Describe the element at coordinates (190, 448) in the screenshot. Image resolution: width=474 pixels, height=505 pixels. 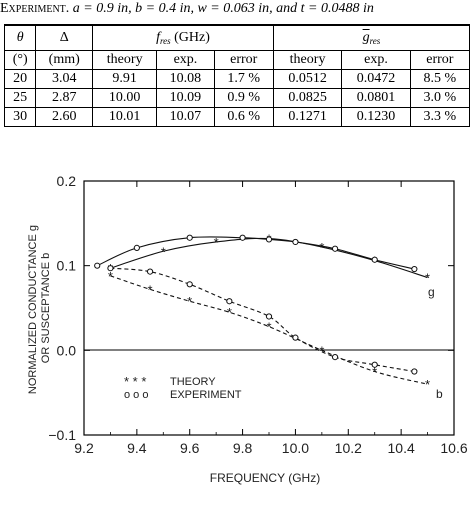
I see `x-tick-label: 9.6` at that location.